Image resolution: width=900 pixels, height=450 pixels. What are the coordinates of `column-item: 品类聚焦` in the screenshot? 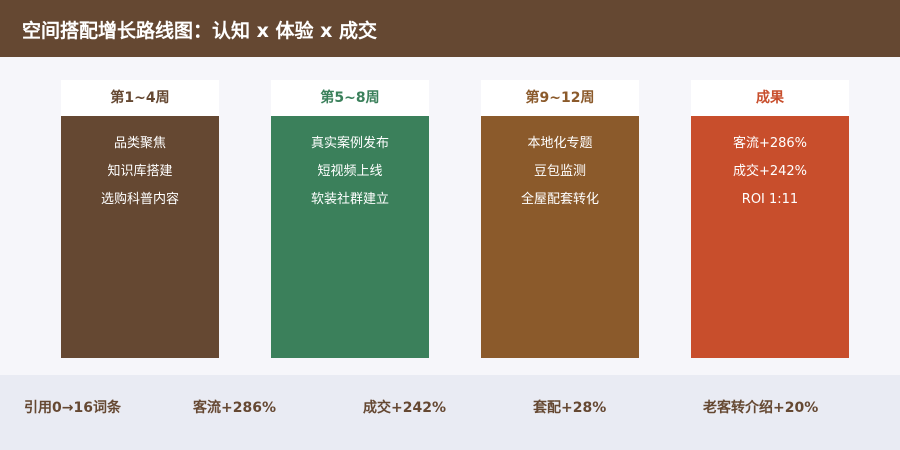 It's located at (139, 143).